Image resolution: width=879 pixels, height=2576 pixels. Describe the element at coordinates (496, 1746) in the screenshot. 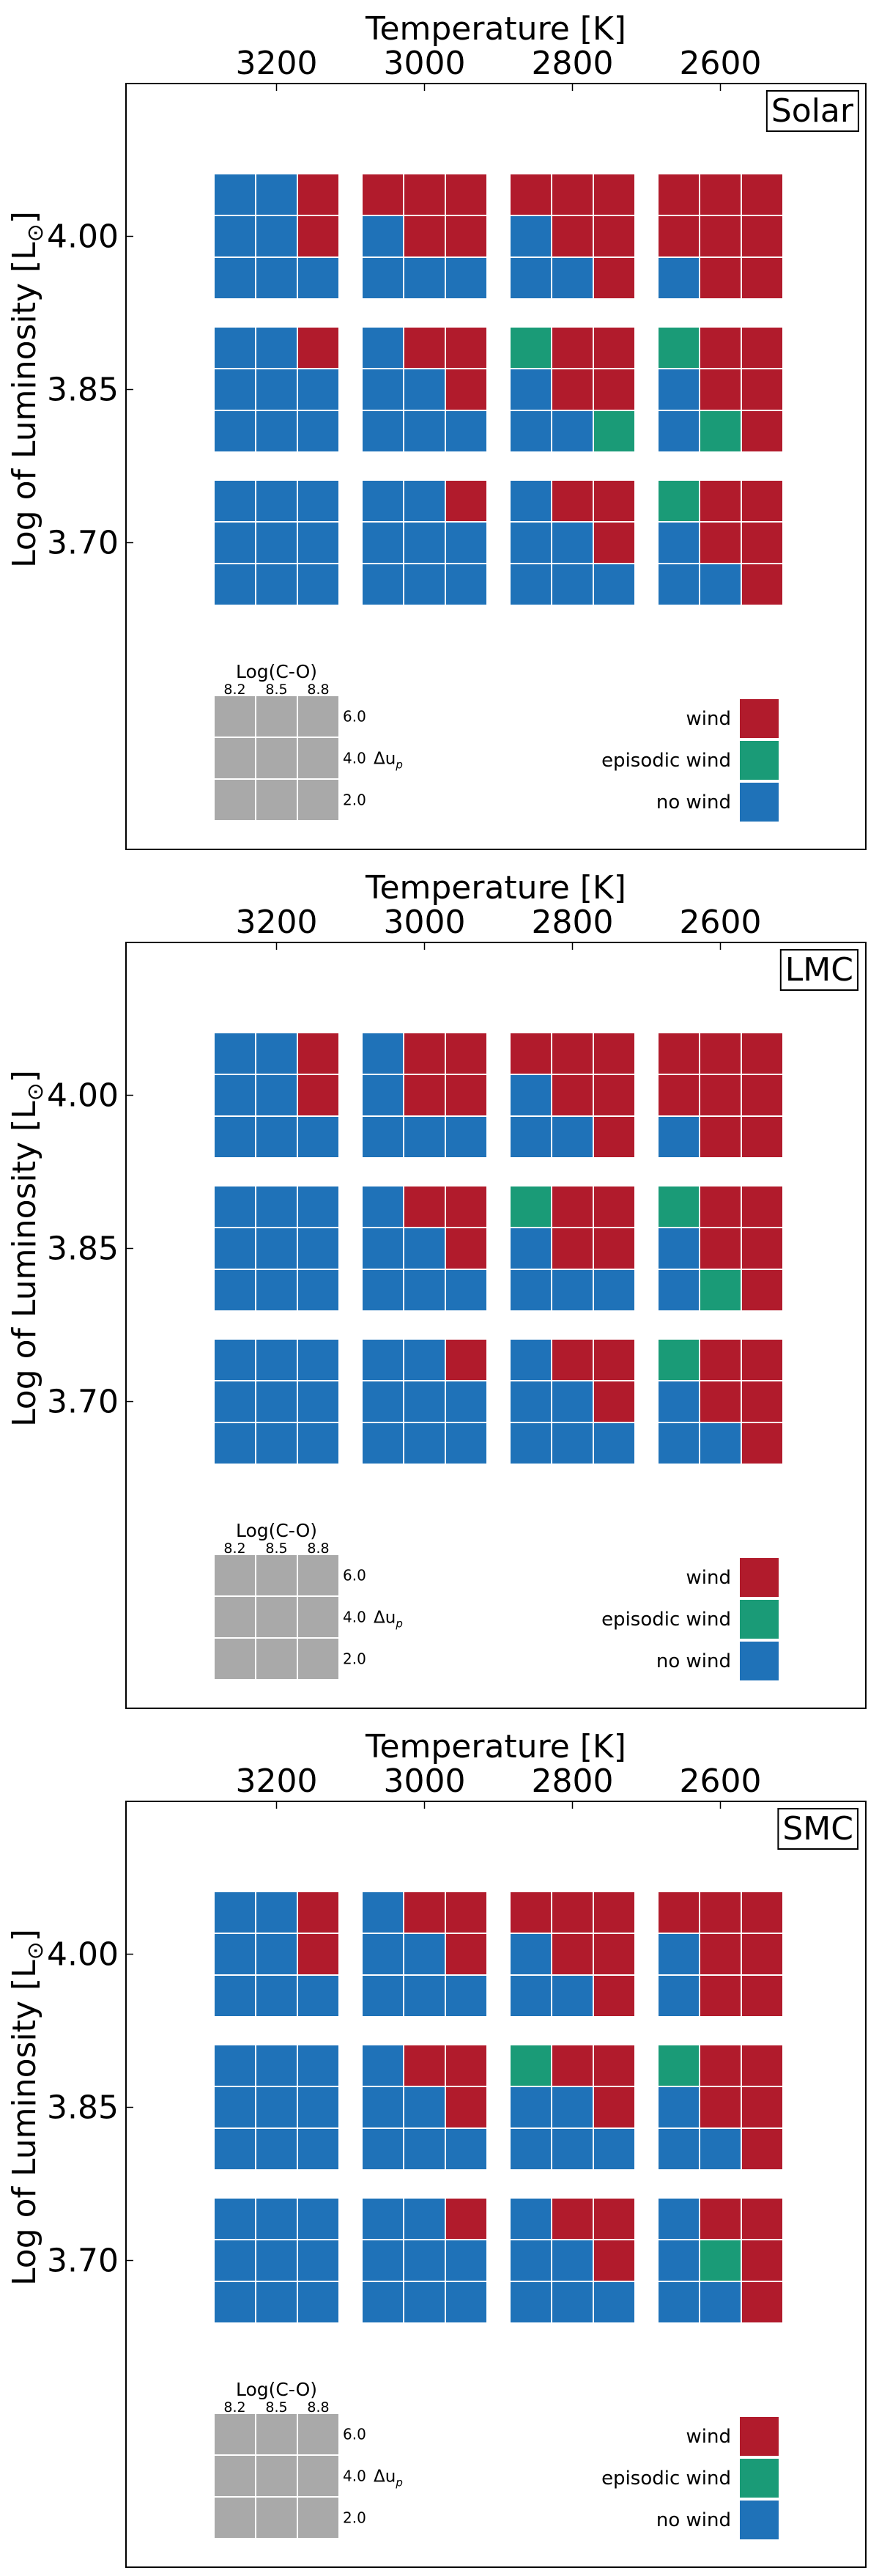

I see `x-axis-label: Temperature [K]` at that location.